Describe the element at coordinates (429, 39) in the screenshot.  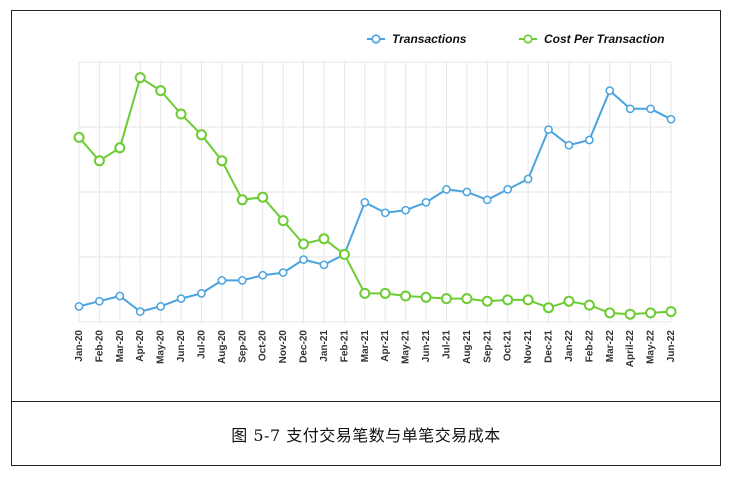
I see `legend-label-transactions: Transactions` at that location.